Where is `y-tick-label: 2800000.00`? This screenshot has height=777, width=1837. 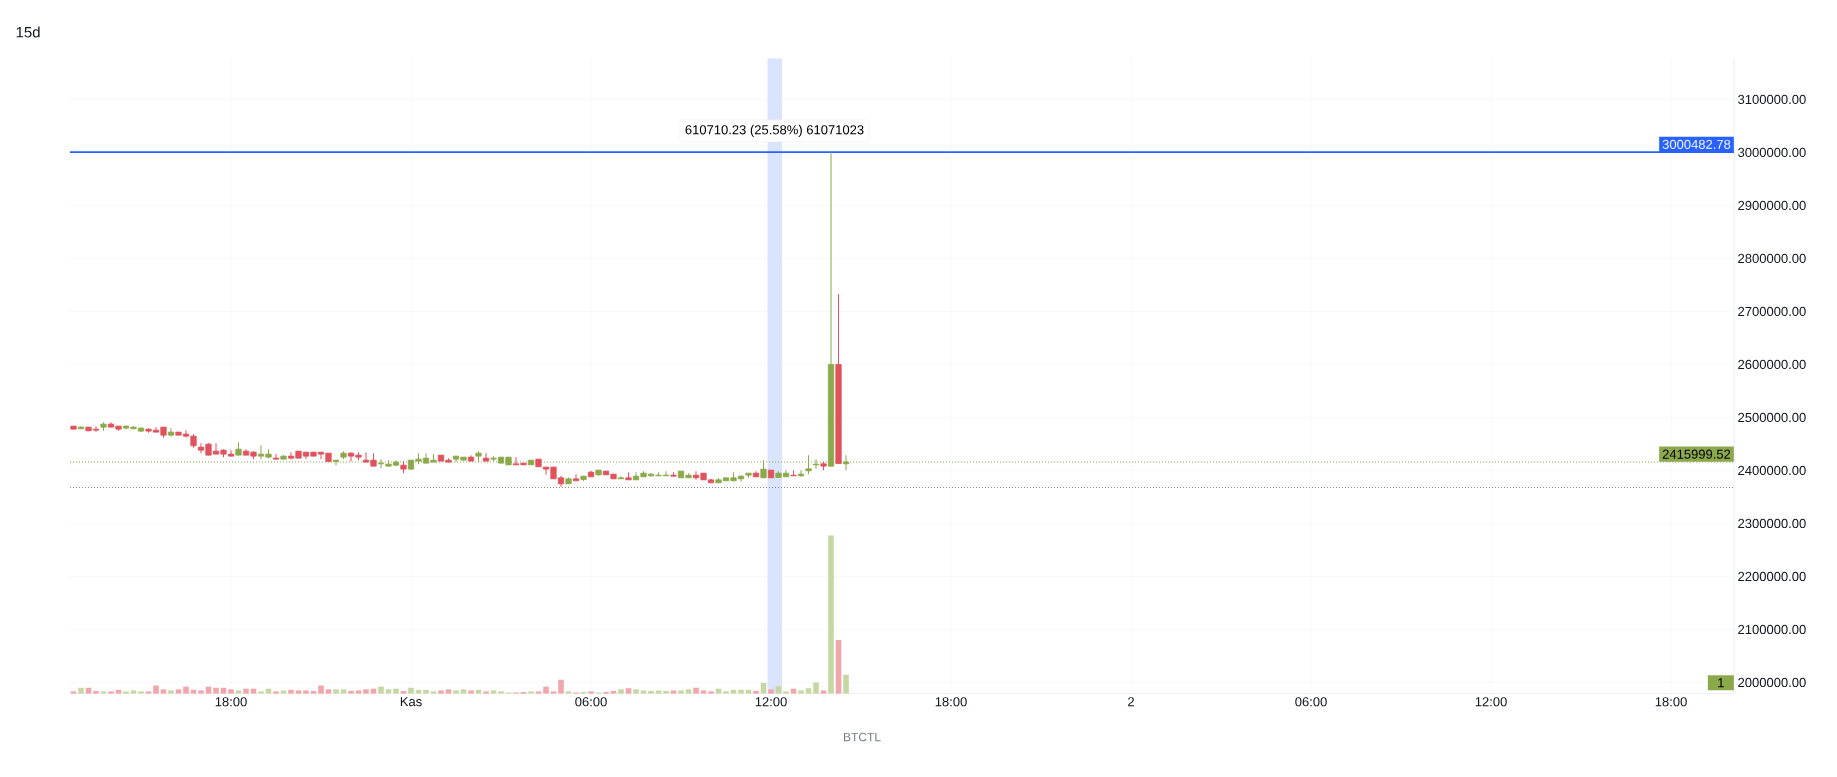 y-tick-label: 2800000.00 is located at coordinates (1772, 258).